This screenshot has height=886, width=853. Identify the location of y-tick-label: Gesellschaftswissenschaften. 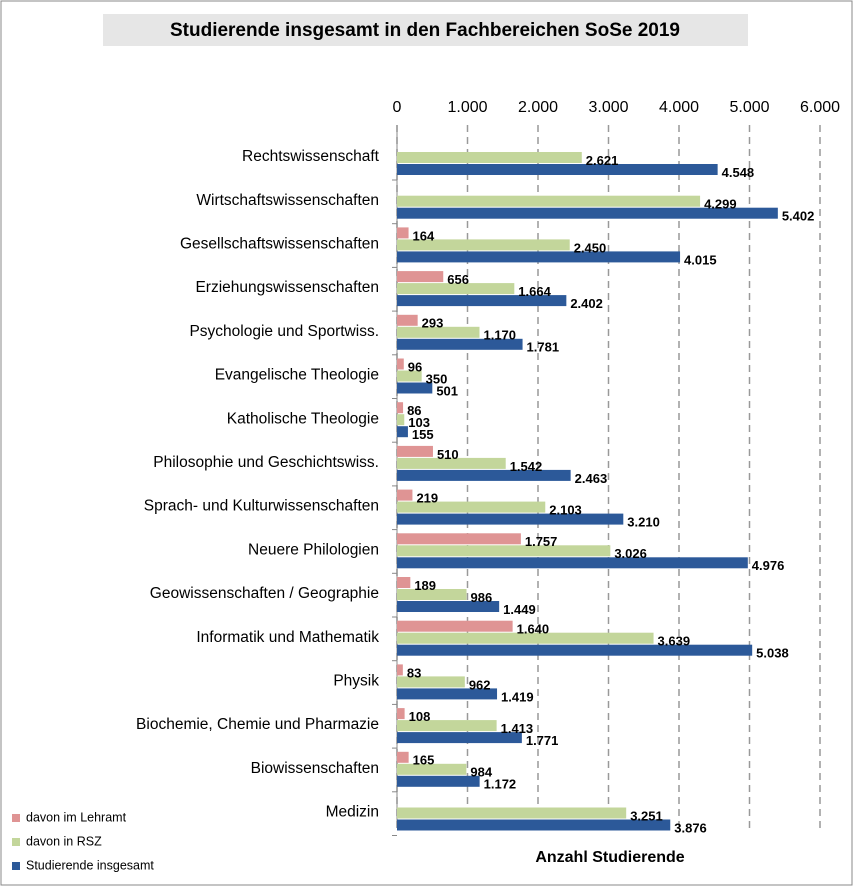
(279, 243).